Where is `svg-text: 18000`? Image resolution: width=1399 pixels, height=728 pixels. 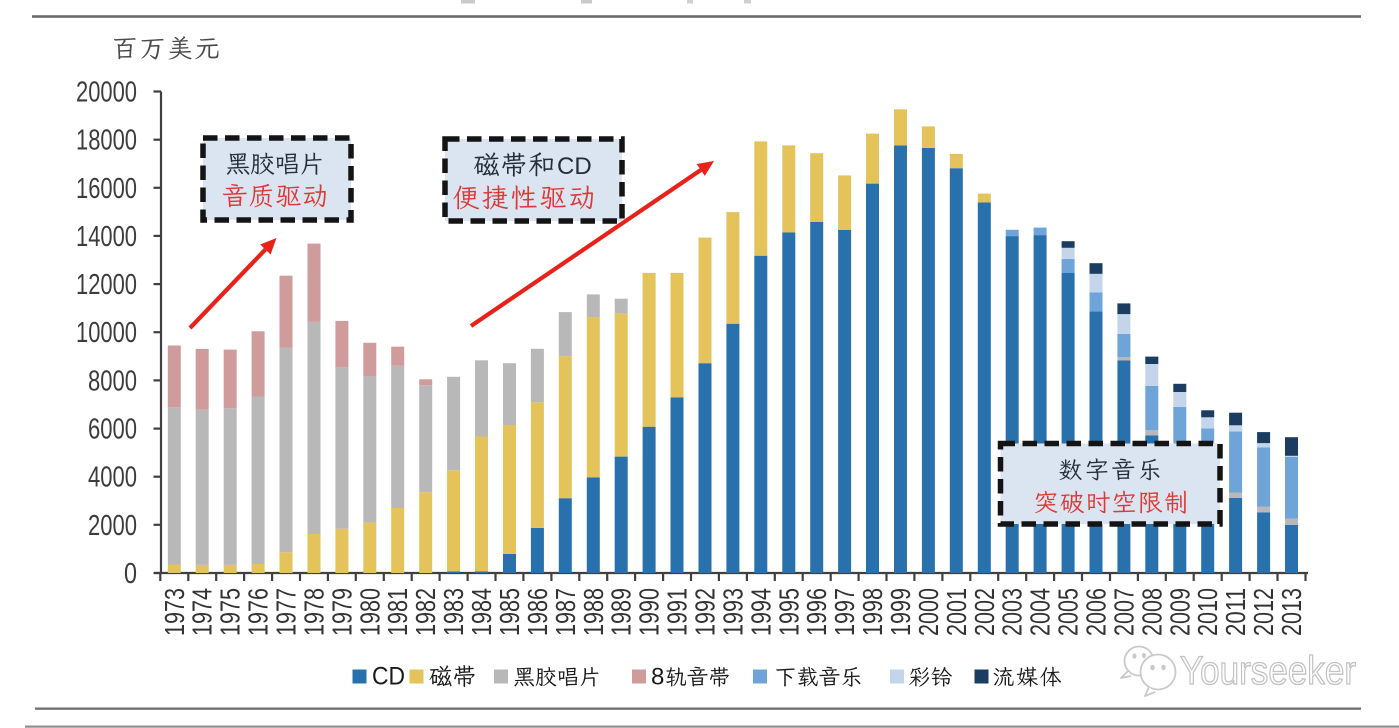 svg-text: 18000 is located at coordinates (106, 141).